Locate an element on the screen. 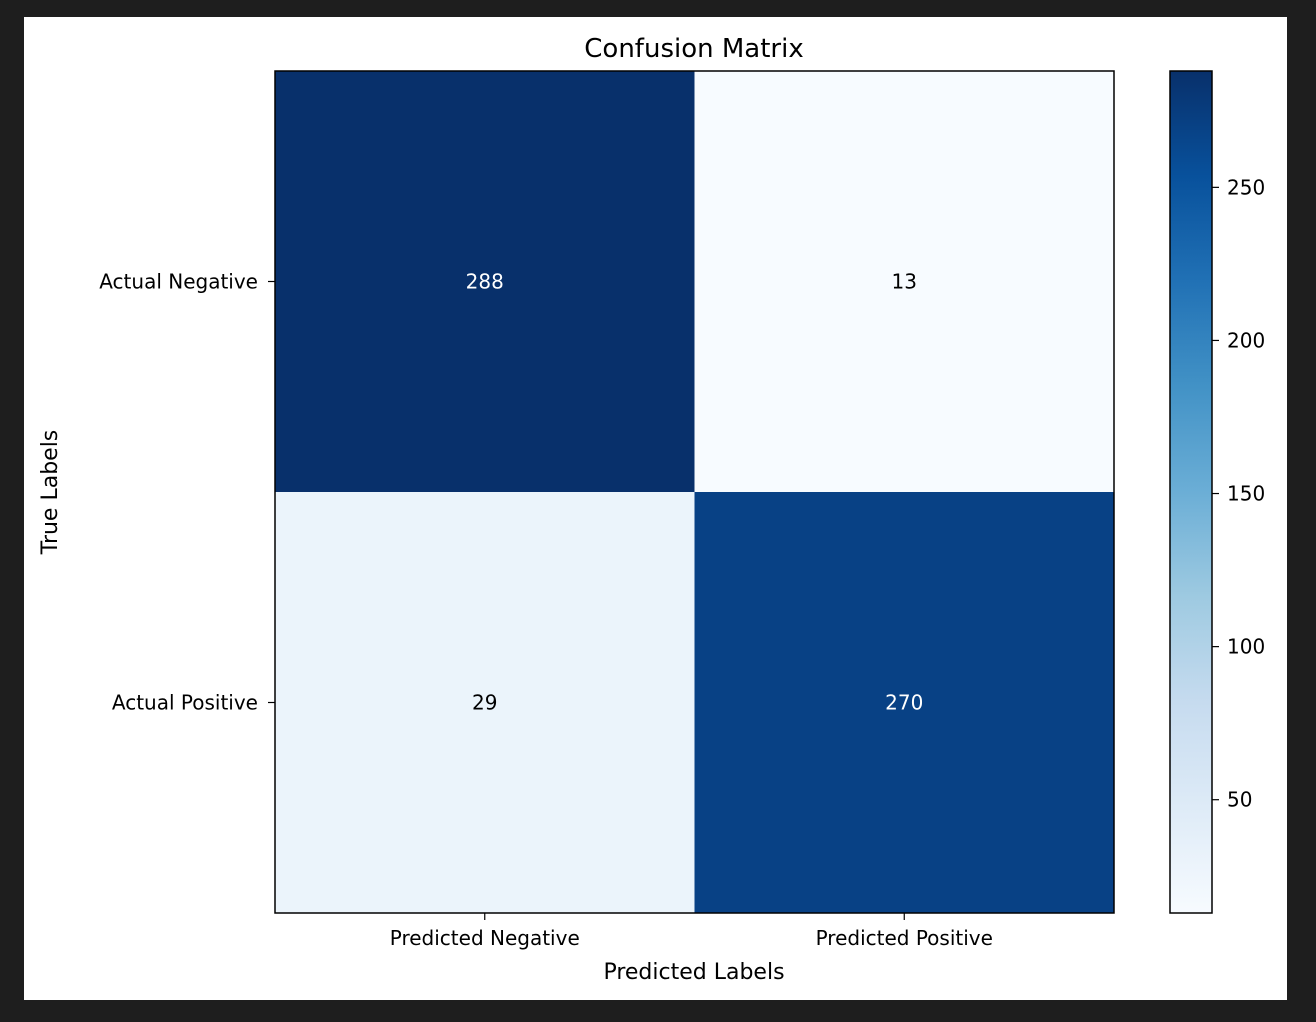 The image size is (1316, 1022). x-axis-label: Predicted Labels is located at coordinates (693, 972).